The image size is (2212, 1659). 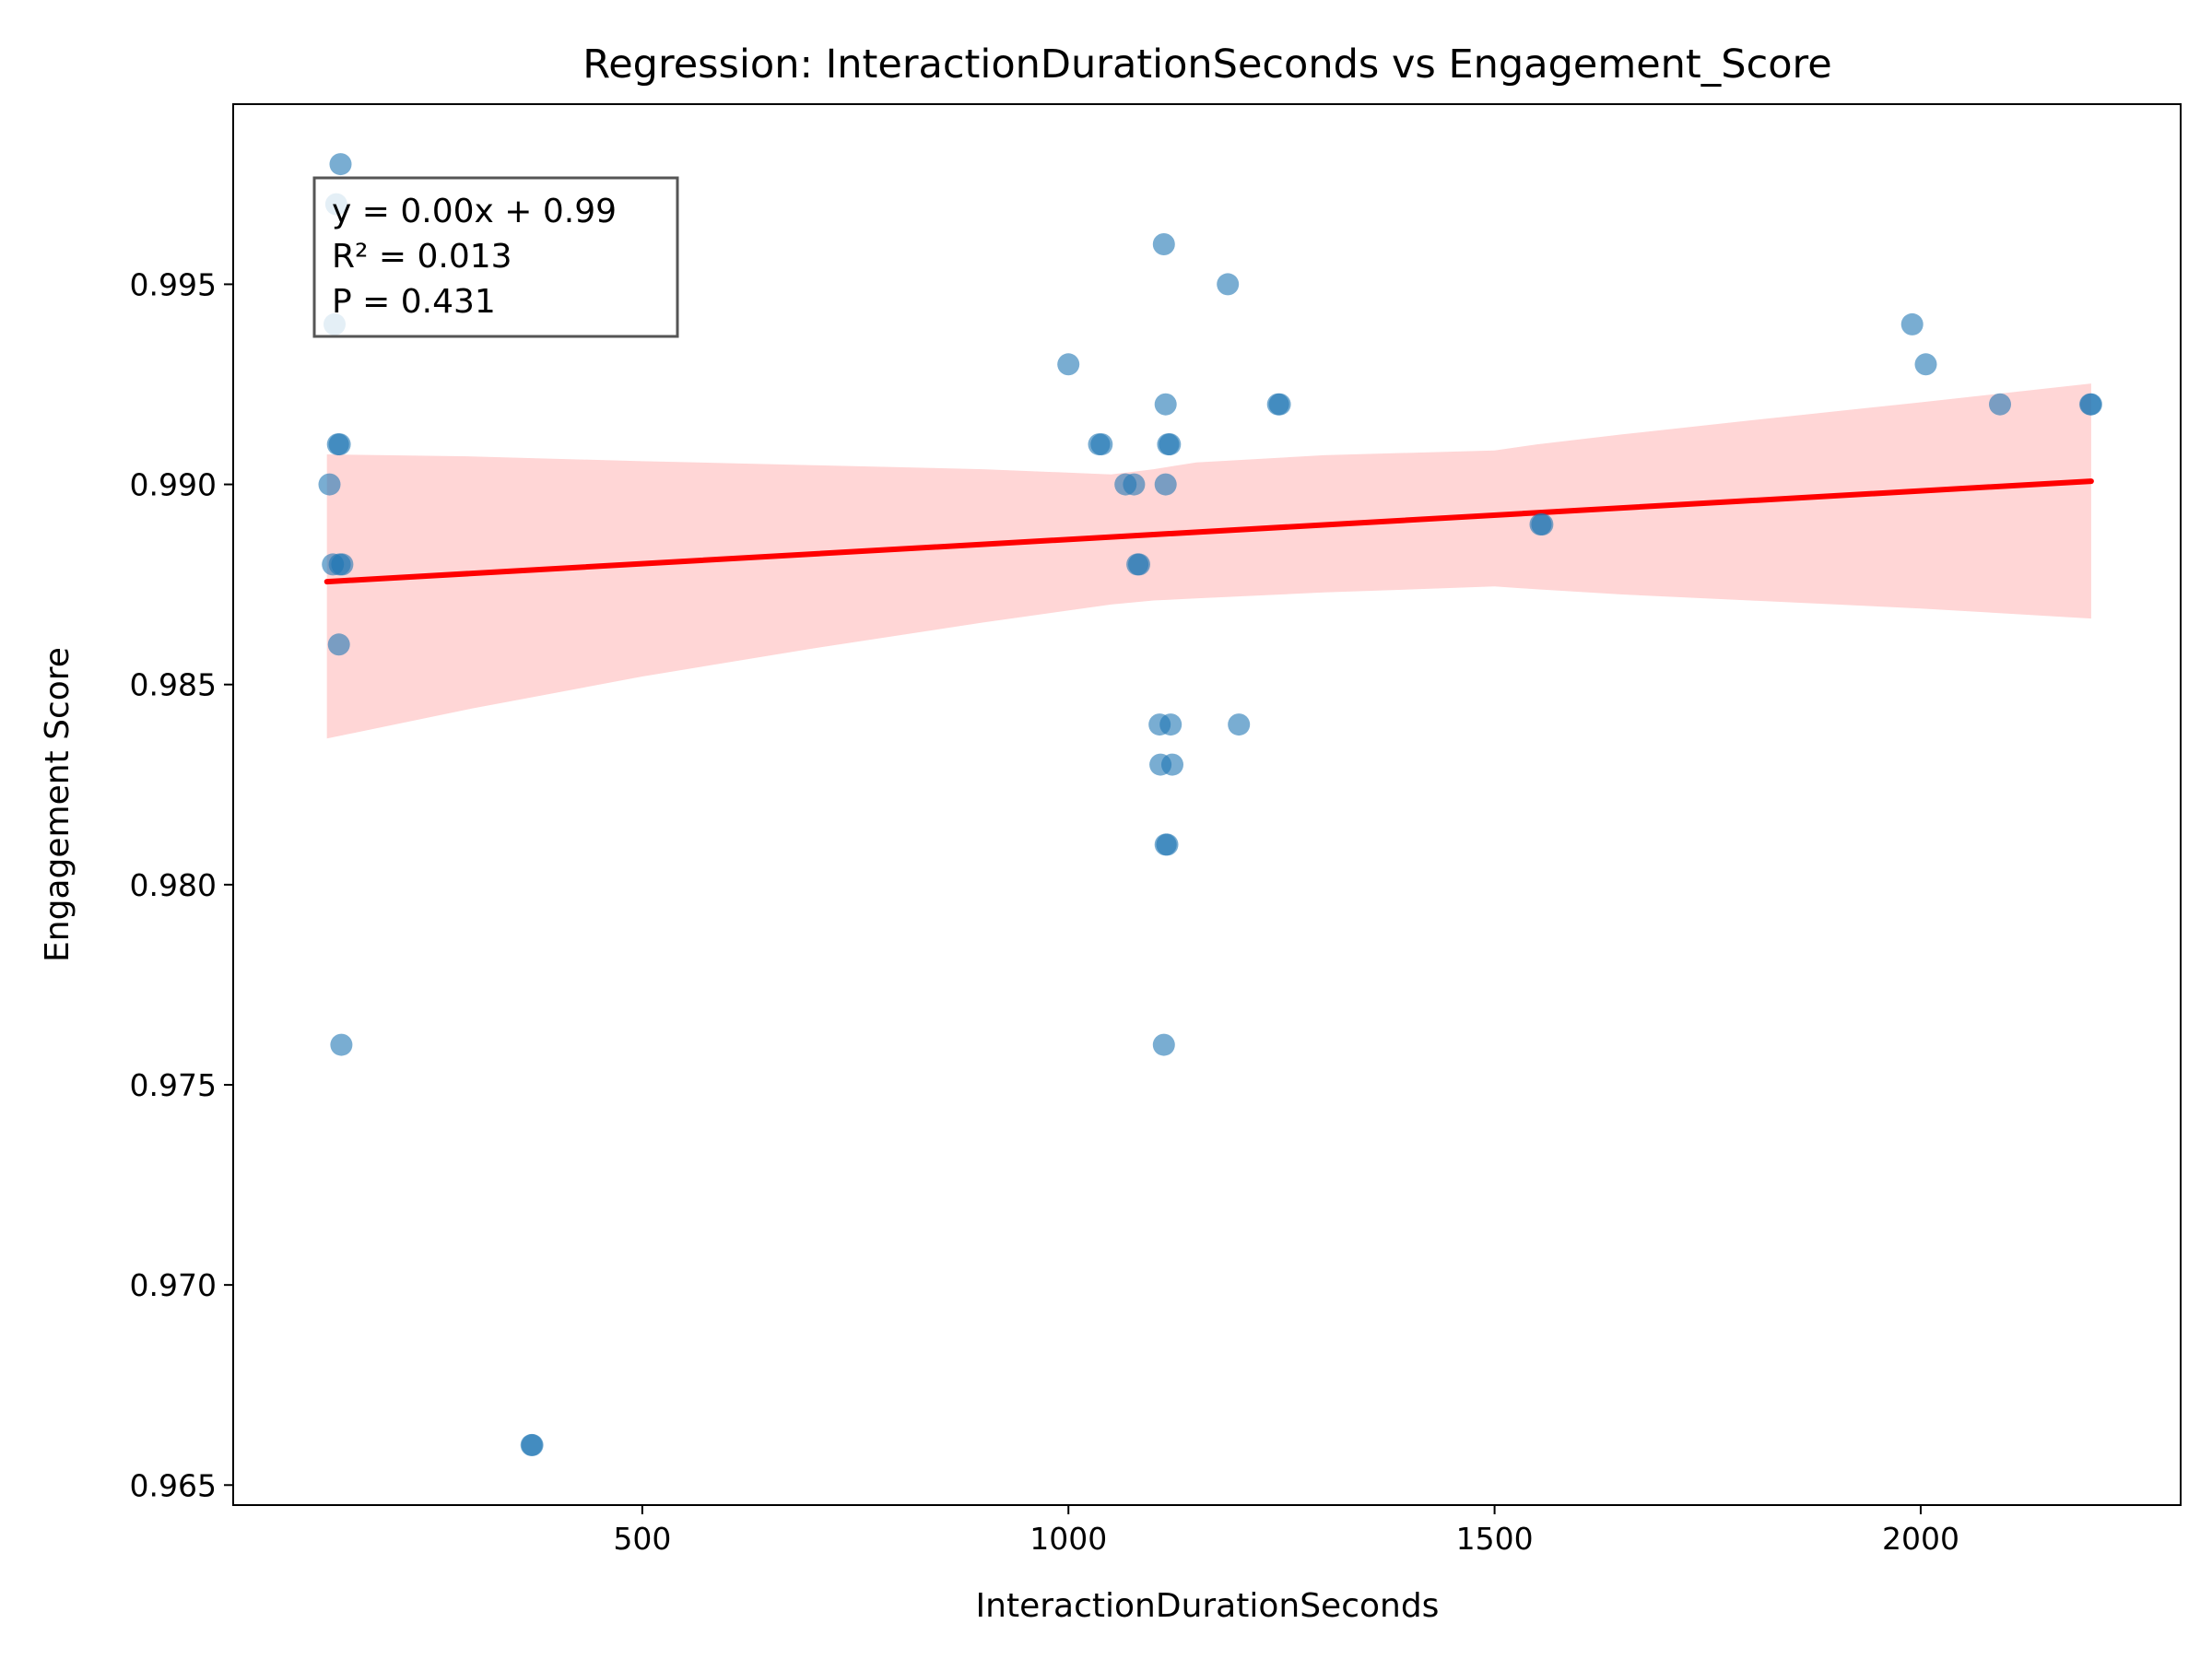 What do you see at coordinates (173, 1285) in the screenshot?
I see `y-tick-label: 0.970` at bounding box center [173, 1285].